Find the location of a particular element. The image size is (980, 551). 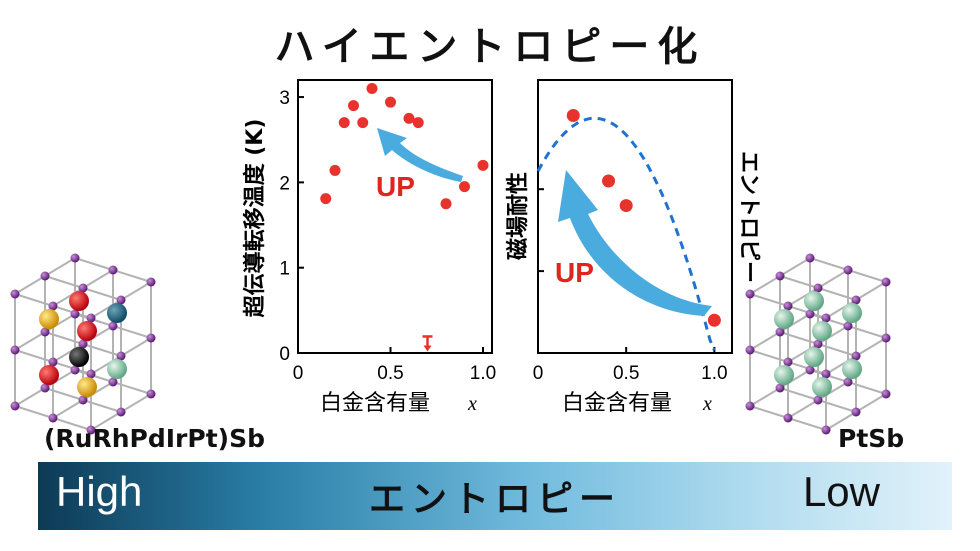

chart1-up-label: UP is located at coordinates (395, 186).